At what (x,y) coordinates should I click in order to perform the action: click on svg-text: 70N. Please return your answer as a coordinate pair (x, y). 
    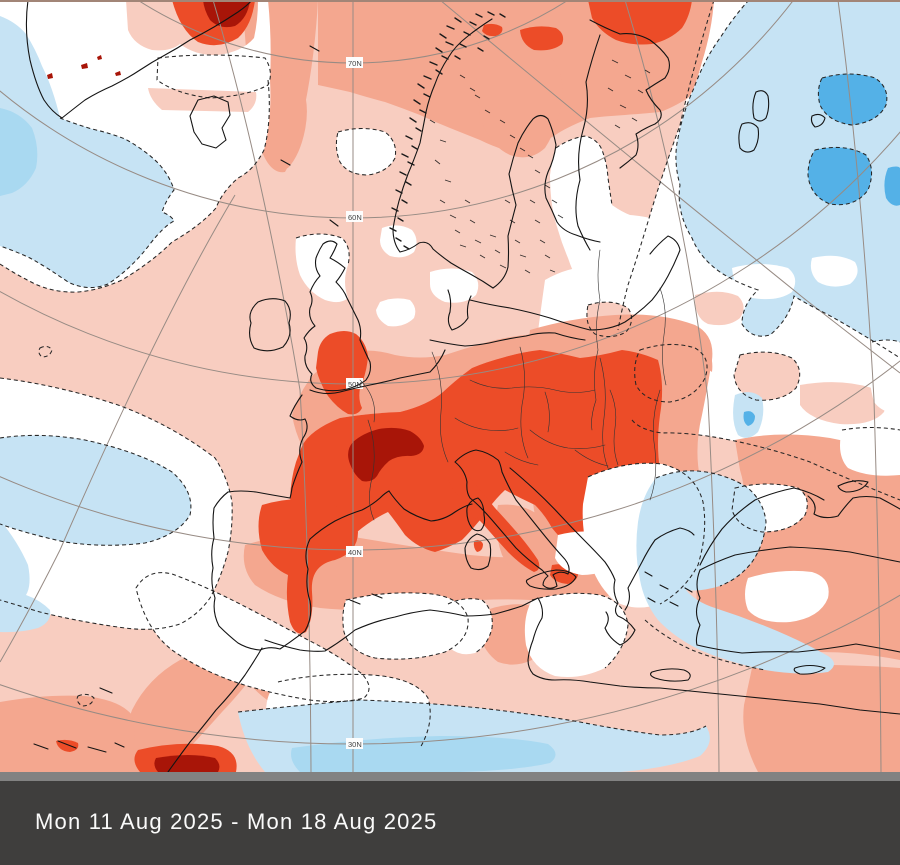
    Looking at the image, I should click on (355, 63).